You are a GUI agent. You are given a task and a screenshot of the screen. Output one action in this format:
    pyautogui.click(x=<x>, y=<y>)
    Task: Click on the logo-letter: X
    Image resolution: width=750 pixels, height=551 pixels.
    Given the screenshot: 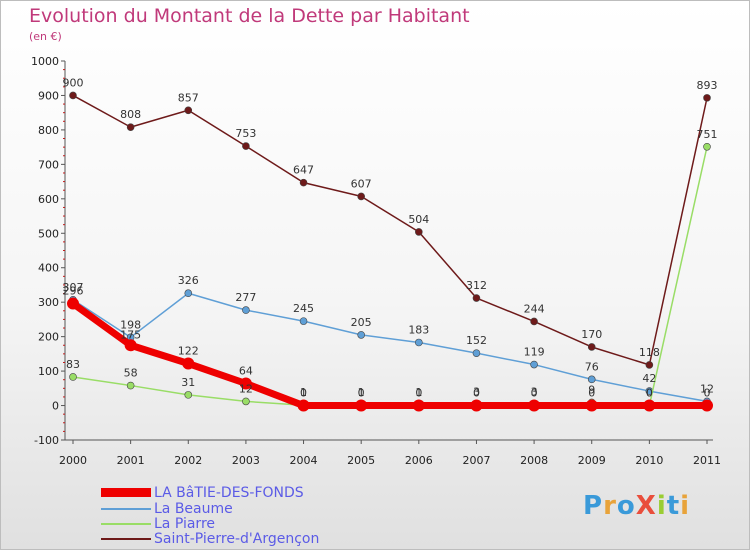 What is the action you would take?
    pyautogui.click(x=646, y=506)
    